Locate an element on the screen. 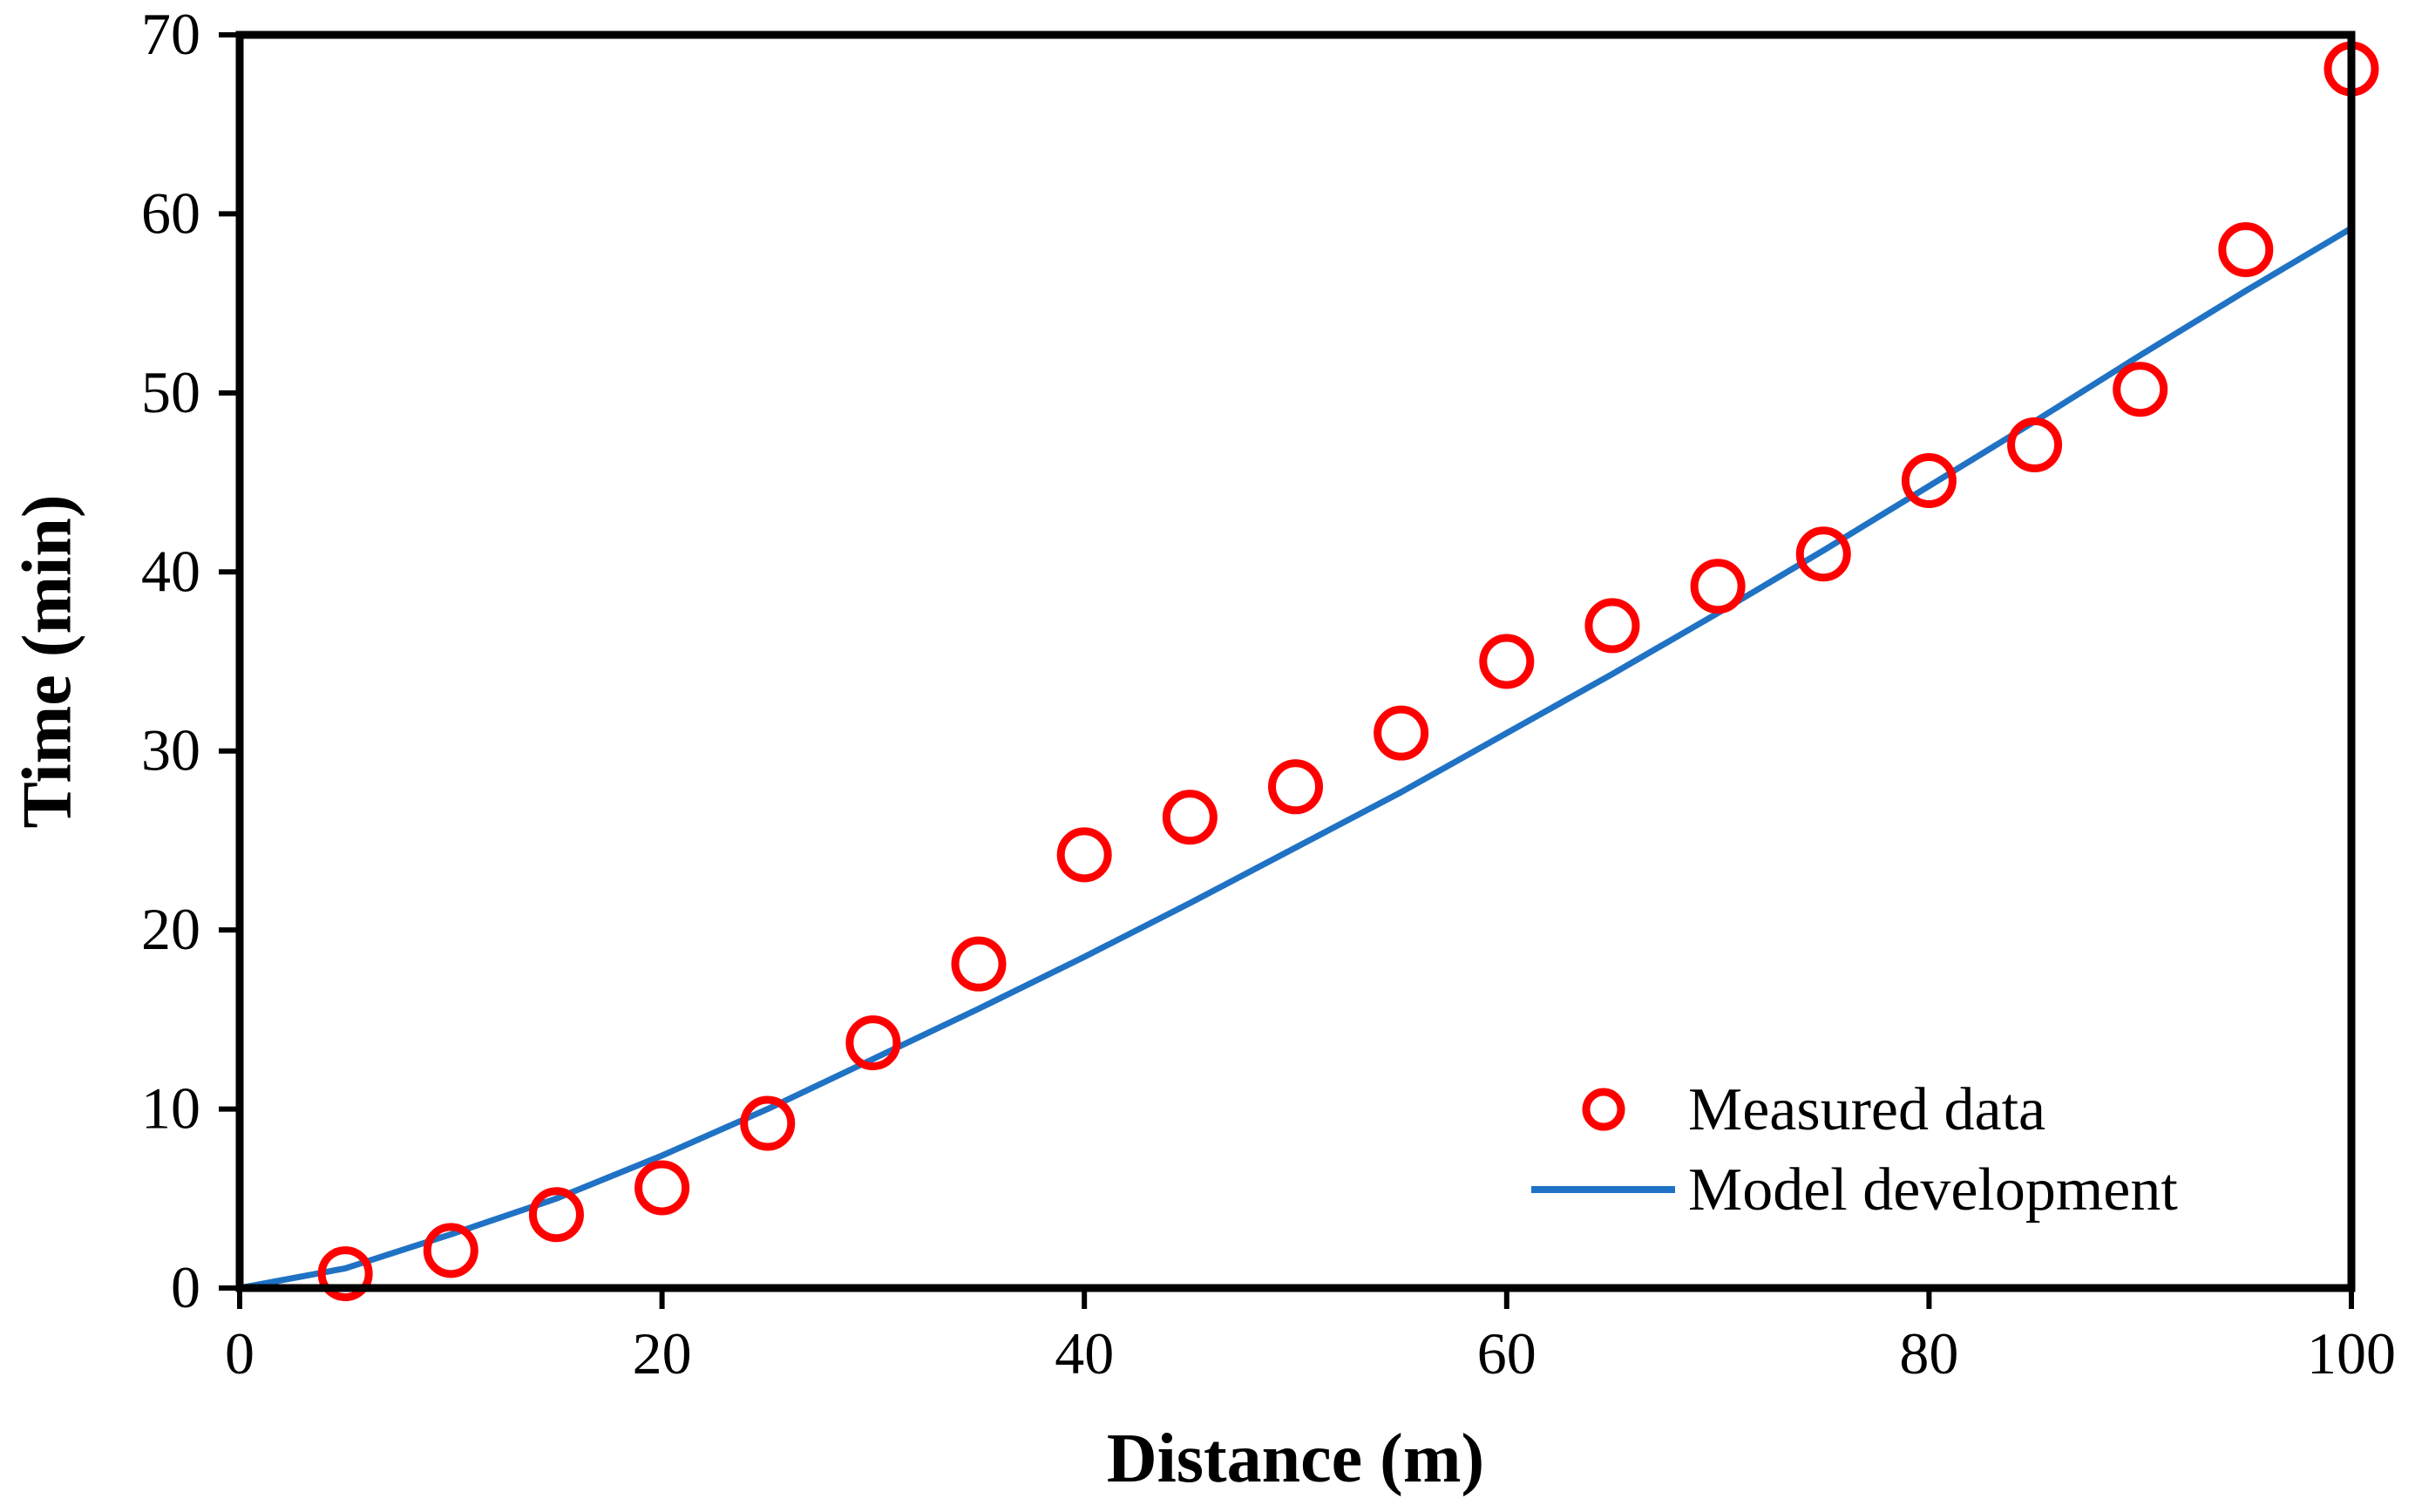 This screenshot has width=2415, height=1512. x-tick-label: 20 is located at coordinates (662, 1353).